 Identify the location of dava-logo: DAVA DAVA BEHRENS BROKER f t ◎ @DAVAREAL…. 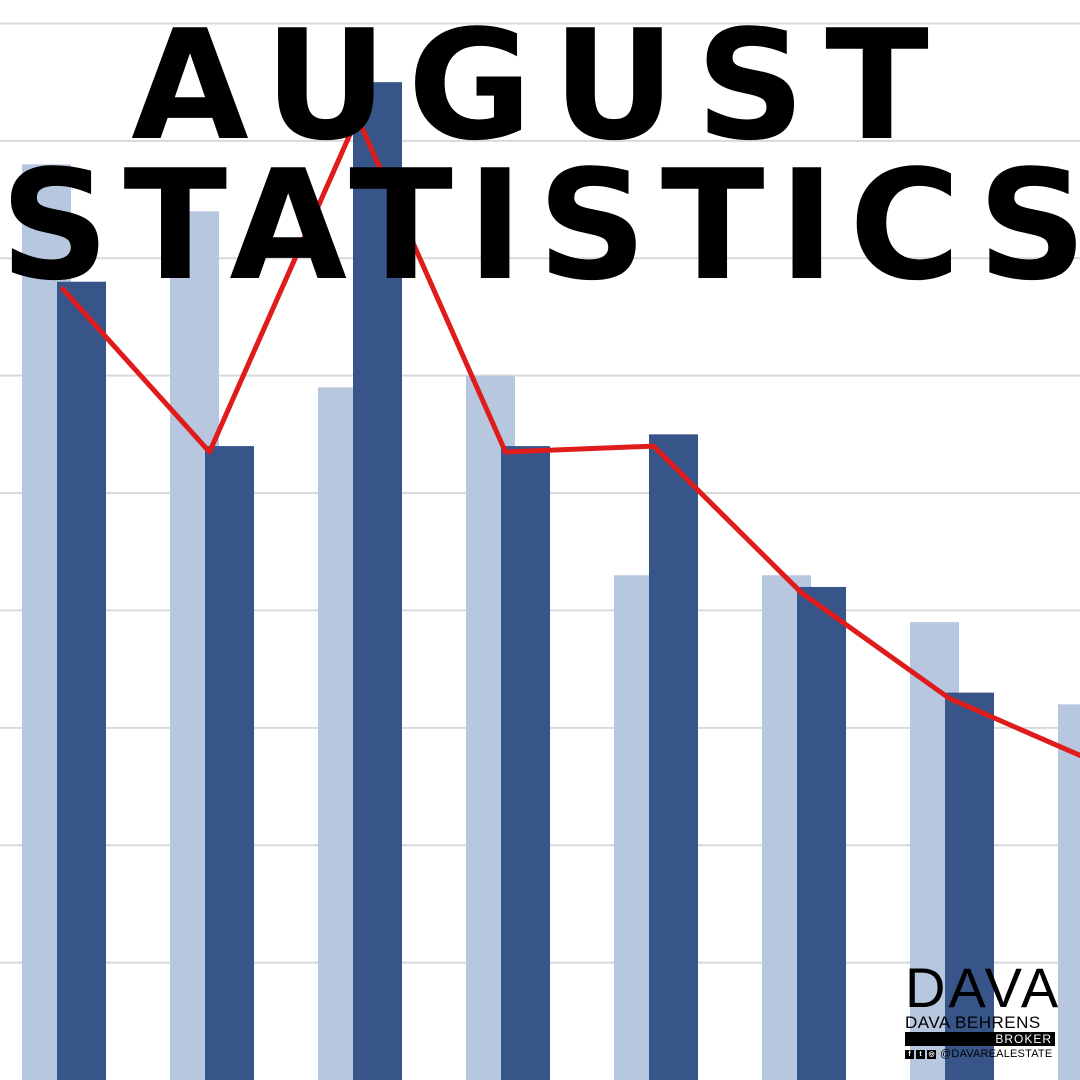
(983, 1008).